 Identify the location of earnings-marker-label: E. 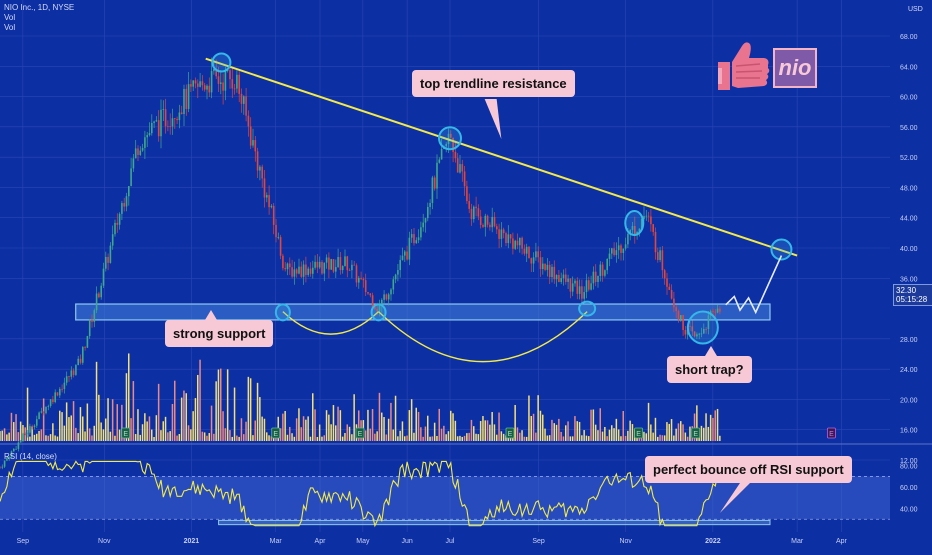
(510, 434).